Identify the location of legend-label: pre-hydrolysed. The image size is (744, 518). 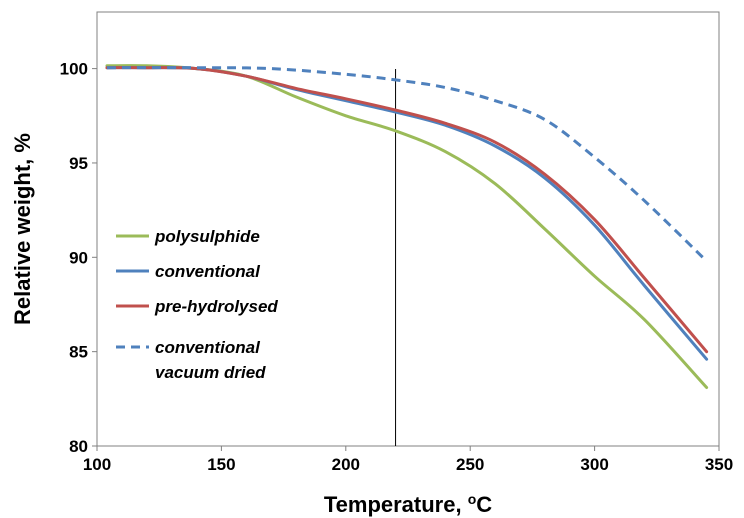
(216, 306).